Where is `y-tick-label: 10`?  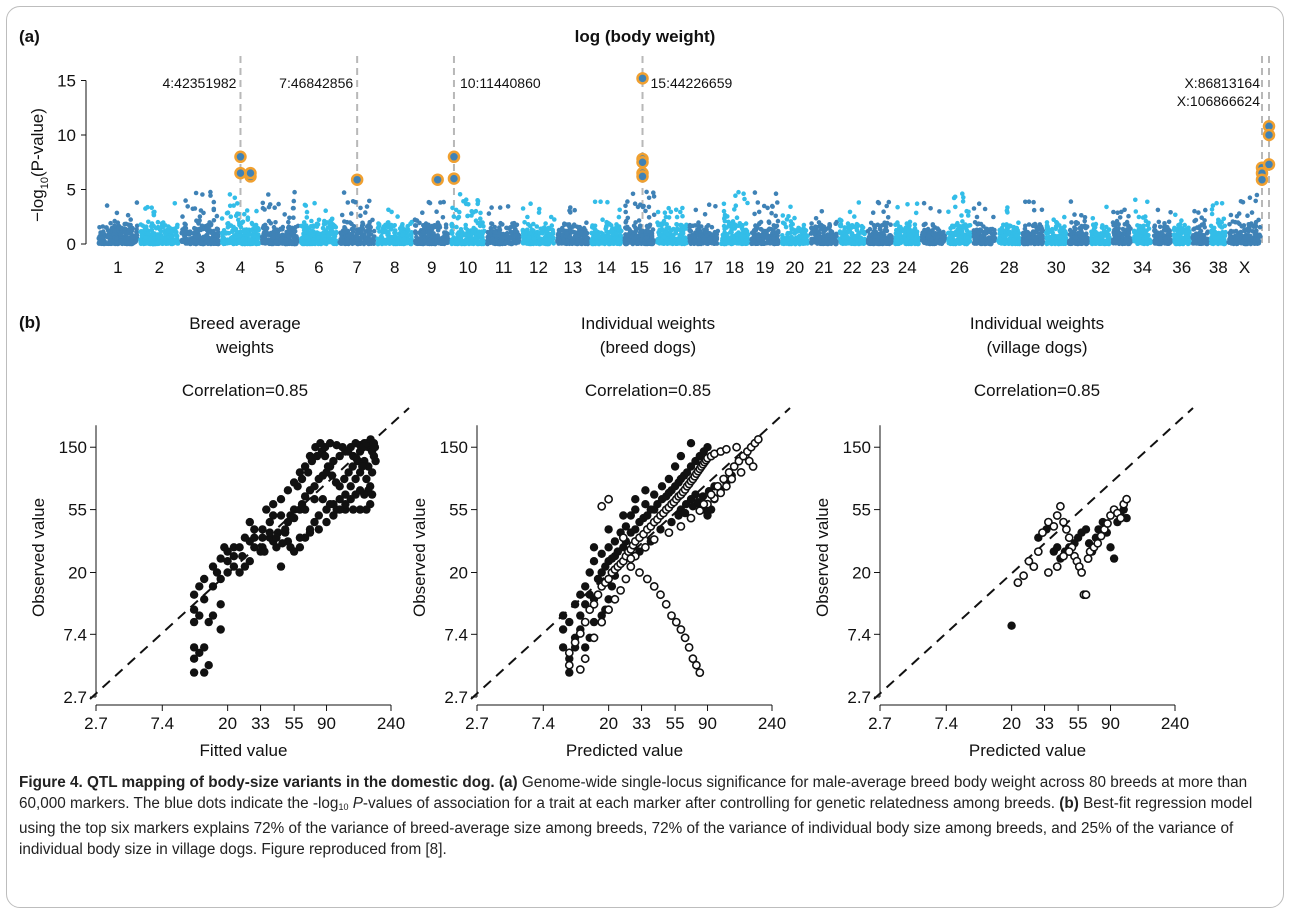 y-tick-label: 10 is located at coordinates (66, 135).